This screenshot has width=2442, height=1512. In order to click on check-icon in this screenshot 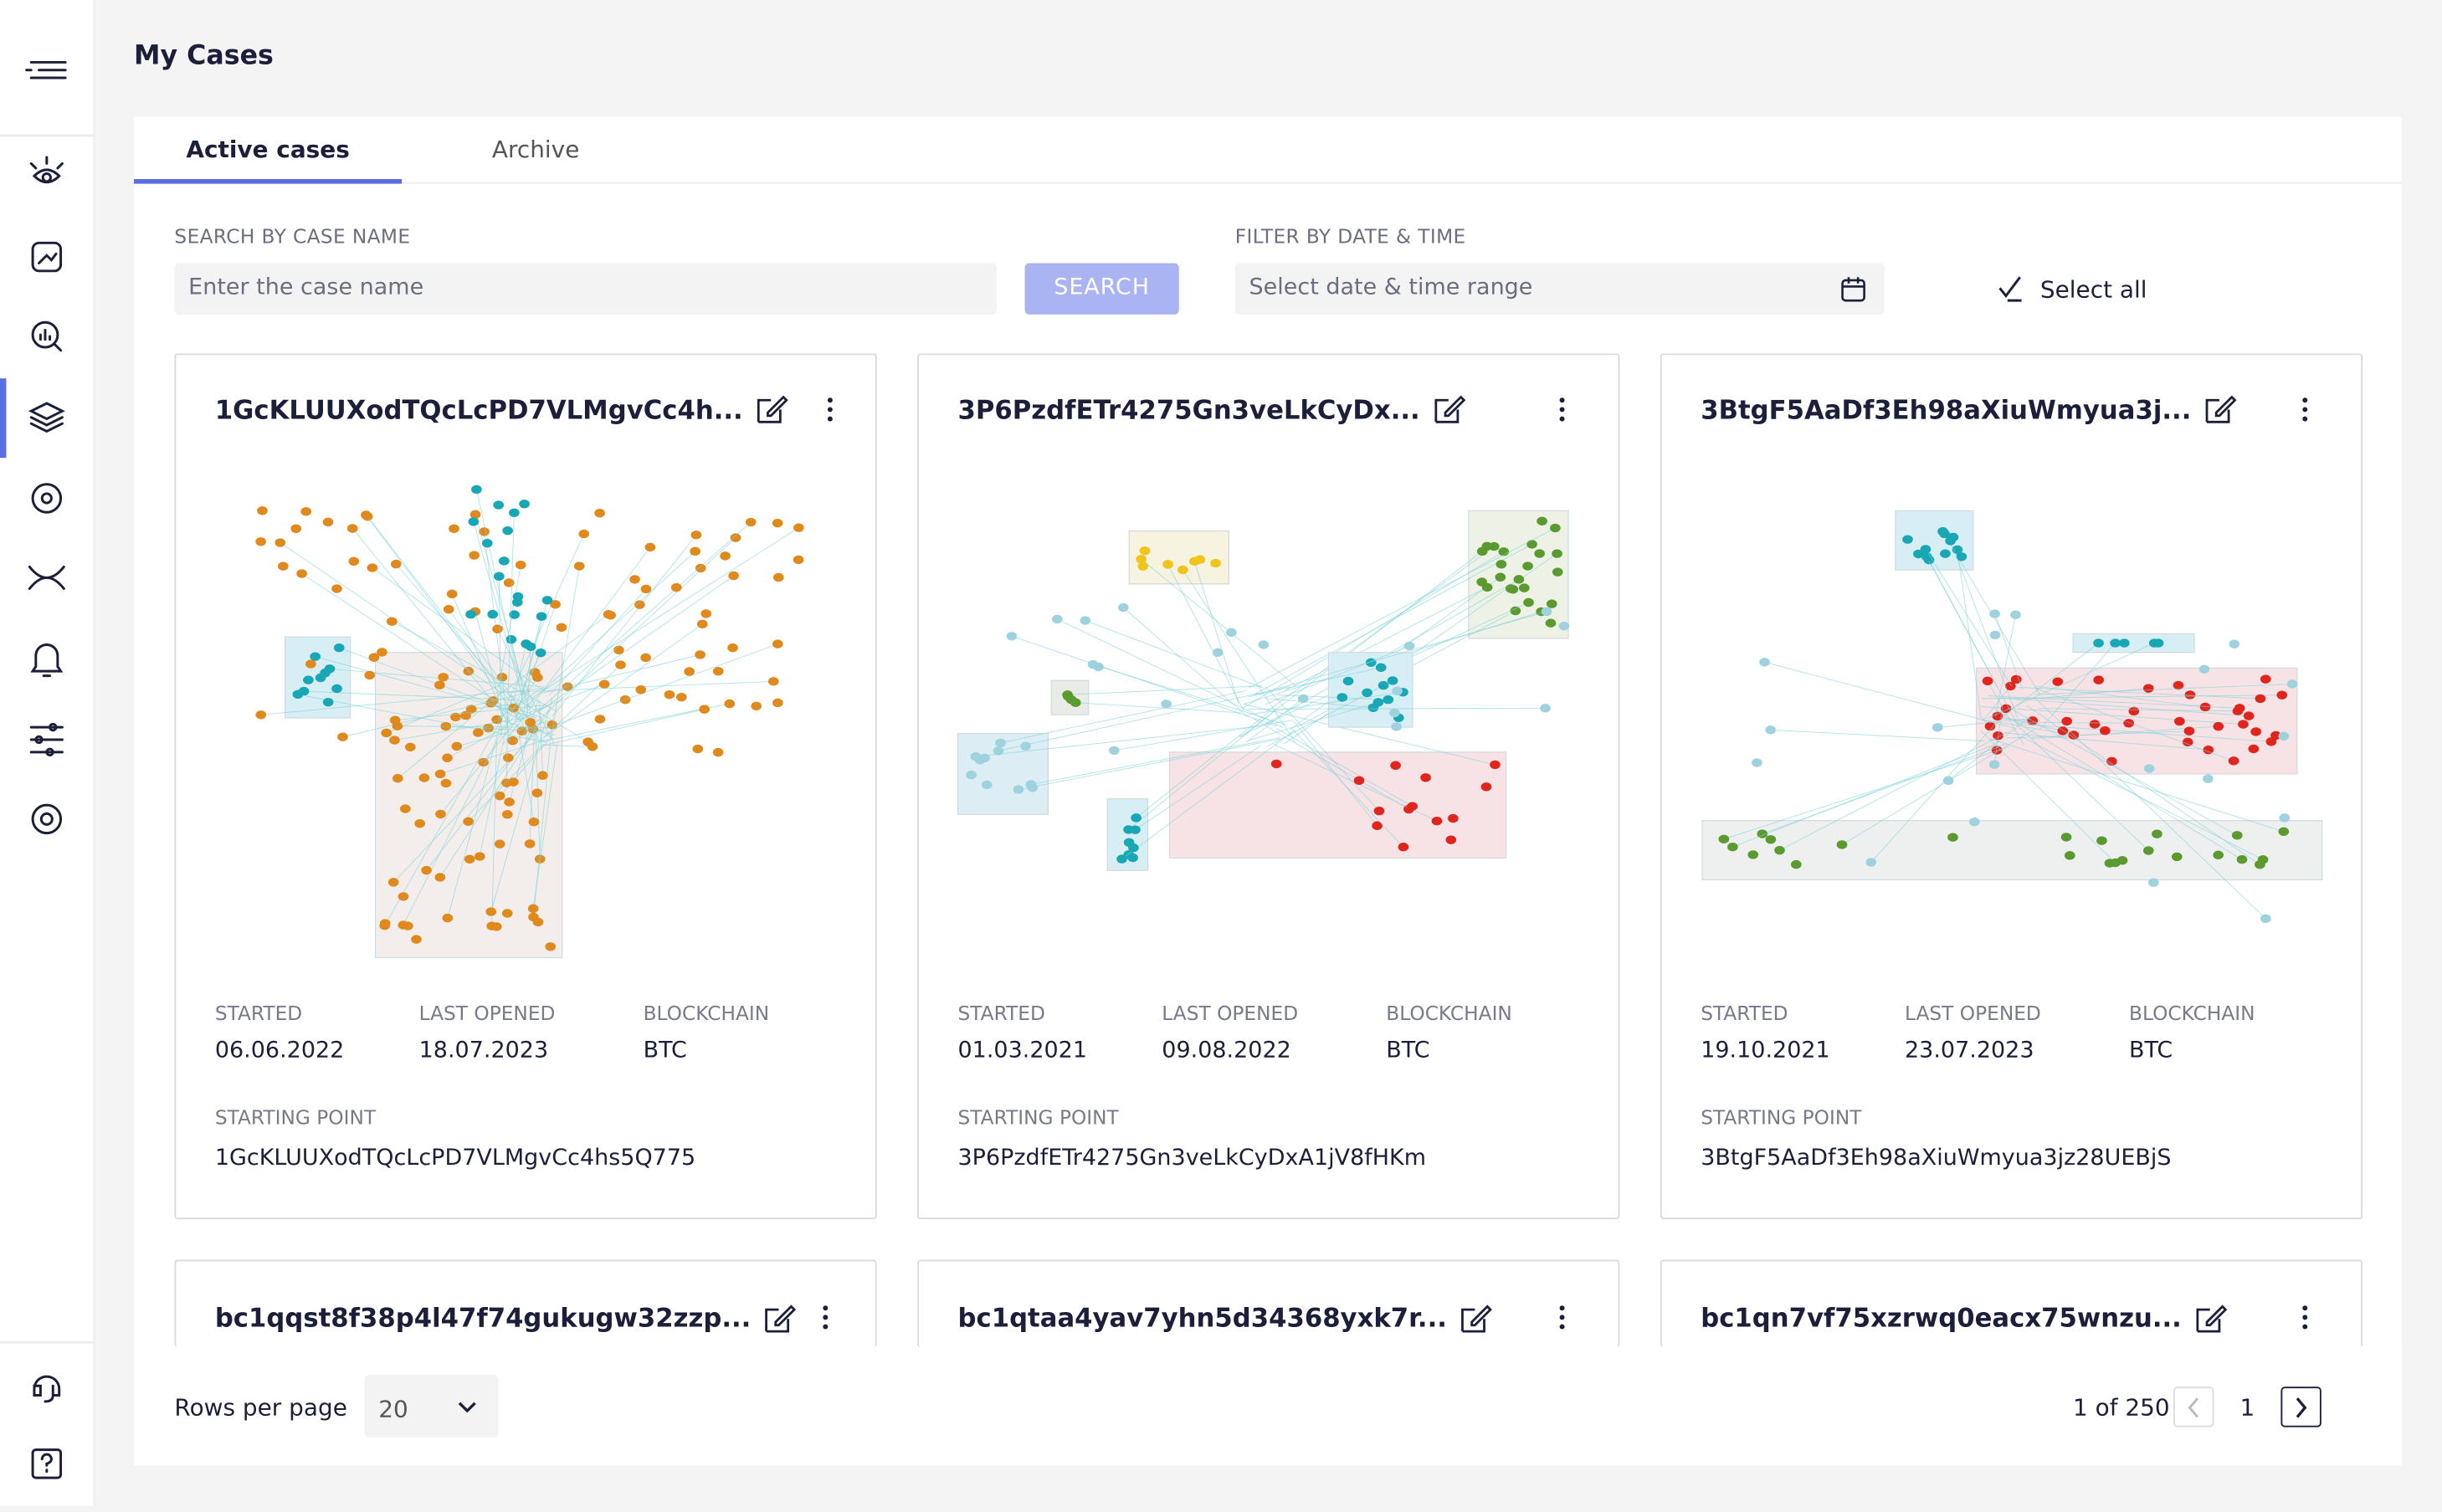, I will do `click(2010, 288)`.